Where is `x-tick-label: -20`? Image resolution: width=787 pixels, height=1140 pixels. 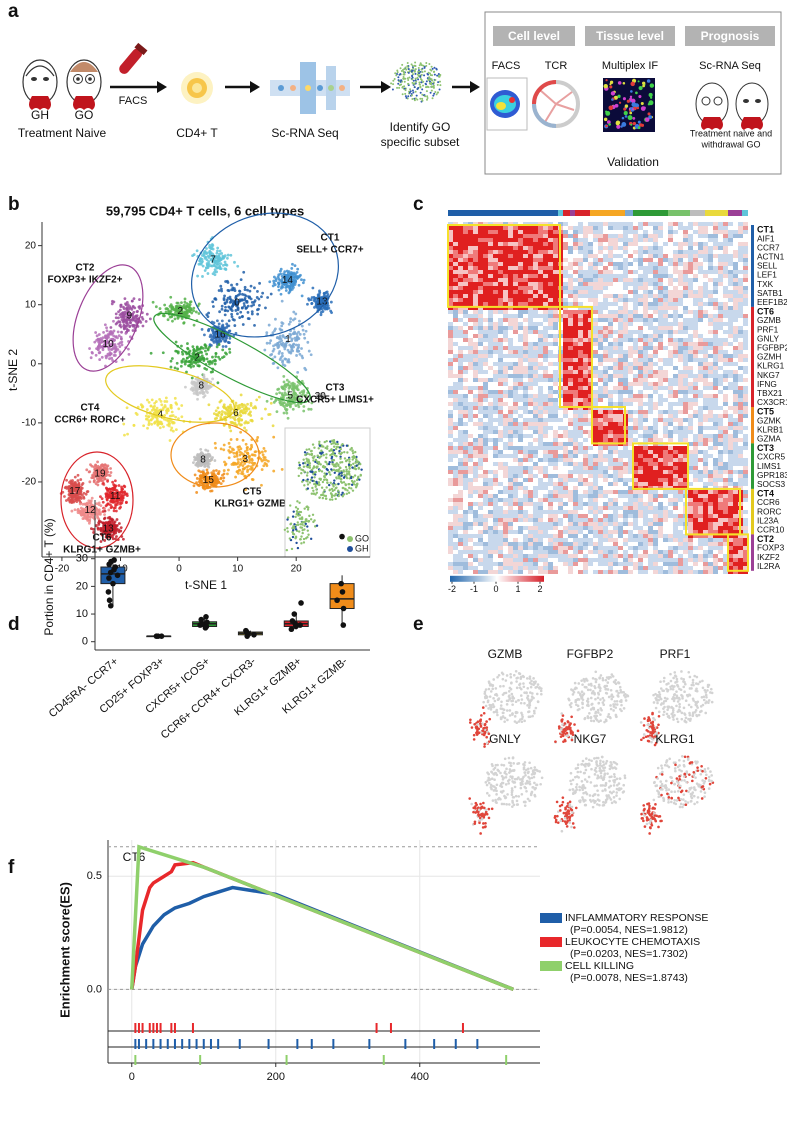
x-tick-label: -20 is located at coordinates (62, 569).